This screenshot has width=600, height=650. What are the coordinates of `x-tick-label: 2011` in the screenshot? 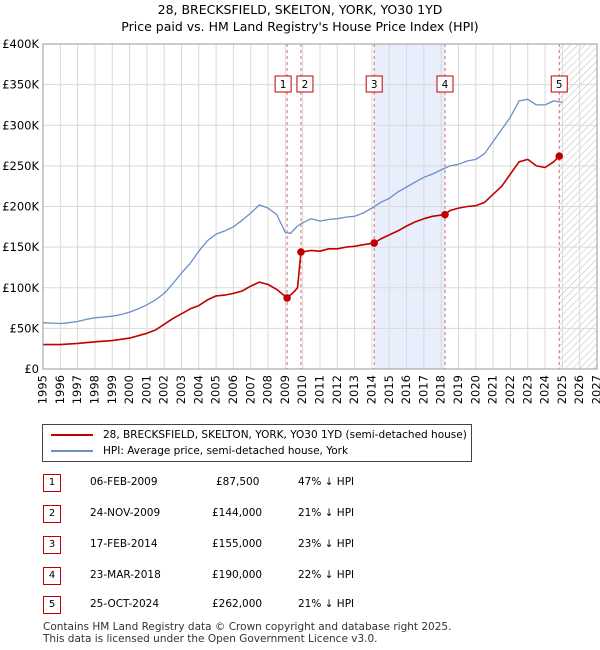 It's located at (320, 389).